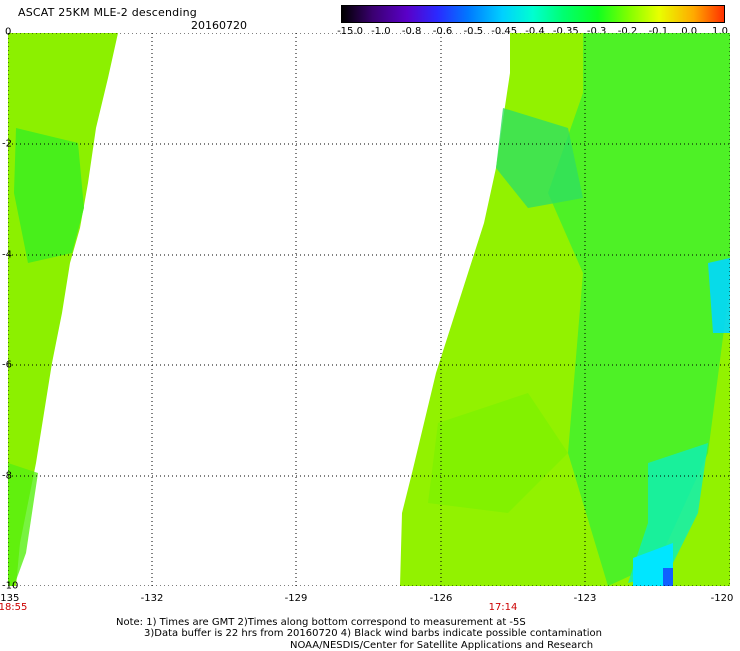 This screenshot has height=651, width=740. Describe the element at coordinates (107, 12) in the screenshot. I see `map-title: ASCAT 25KM MLE-2 descending` at that location.